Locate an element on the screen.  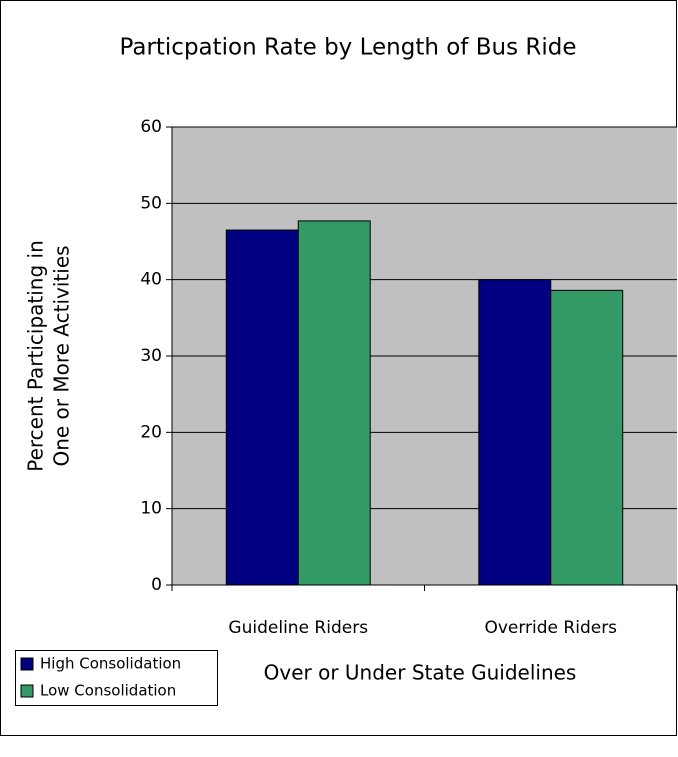
y-axis-label-line: One or More Activities is located at coordinates (62, 355).